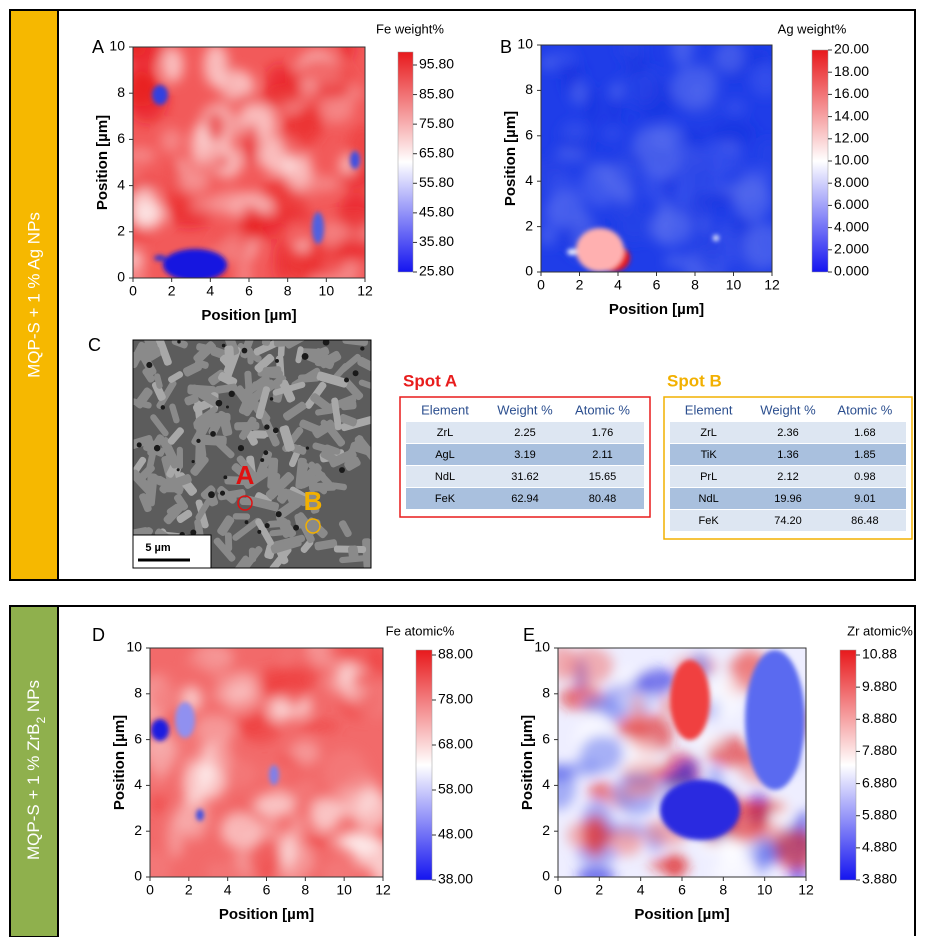 The image size is (929, 937). Describe the element at coordinates (436, 271) in the screenshot. I see `colorbar-label: 25.80` at that location.